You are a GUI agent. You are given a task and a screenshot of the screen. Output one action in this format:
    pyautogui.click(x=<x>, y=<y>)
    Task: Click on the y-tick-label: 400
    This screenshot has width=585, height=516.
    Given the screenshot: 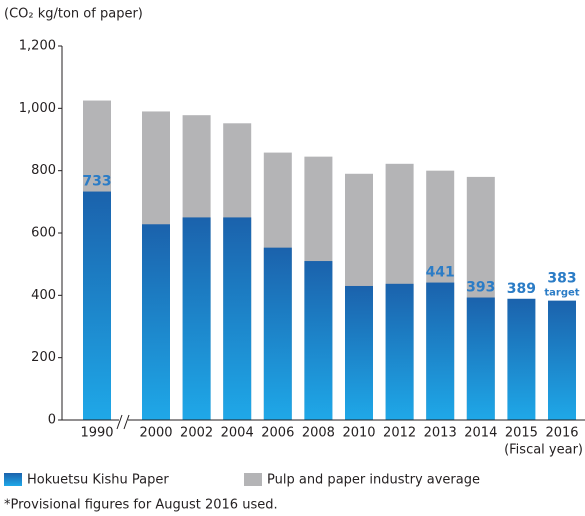 What is the action you would take?
    pyautogui.click(x=43, y=295)
    